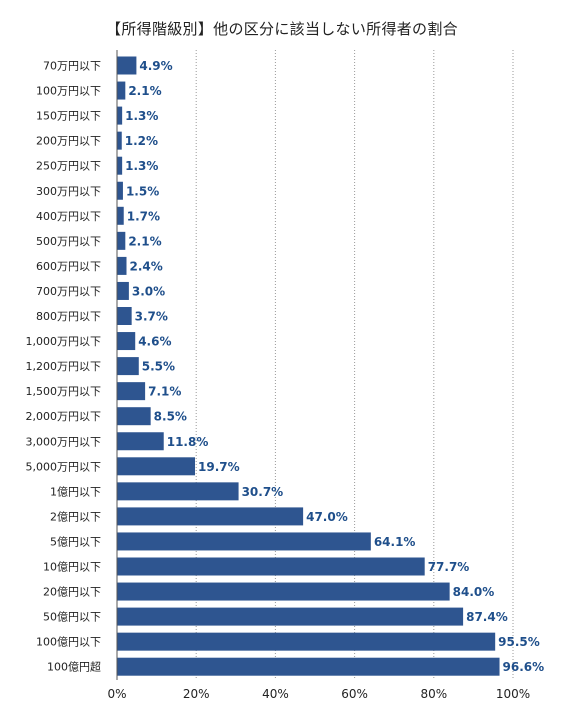 This screenshot has width=564, height=712. What do you see at coordinates (75, 491) in the screenshot?
I see `category-label: 1億円以下` at bounding box center [75, 491].